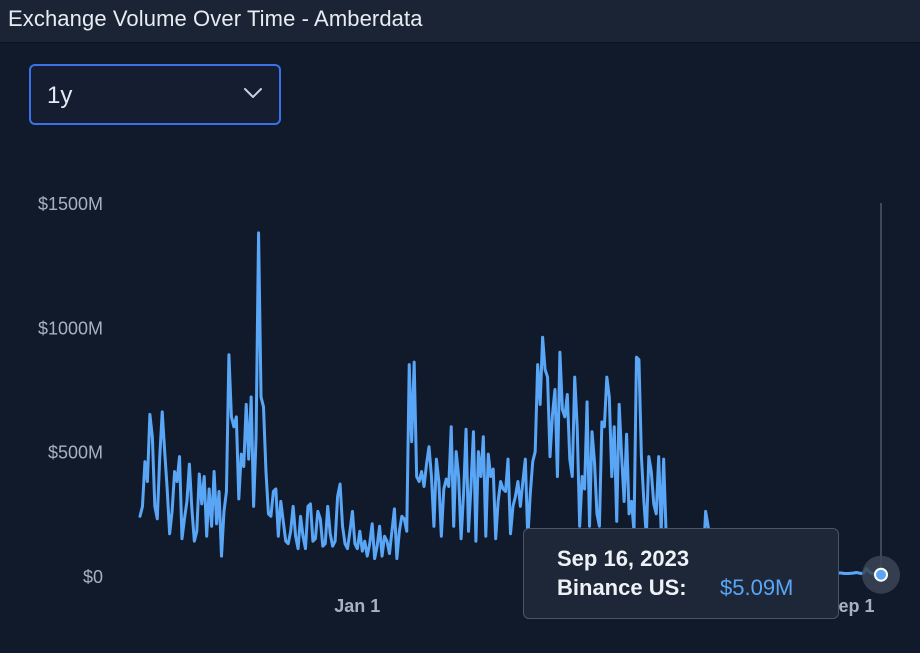 Image resolution: width=920 pixels, height=653 pixels. I want to click on time-range-select: 1y, so click(155, 94).